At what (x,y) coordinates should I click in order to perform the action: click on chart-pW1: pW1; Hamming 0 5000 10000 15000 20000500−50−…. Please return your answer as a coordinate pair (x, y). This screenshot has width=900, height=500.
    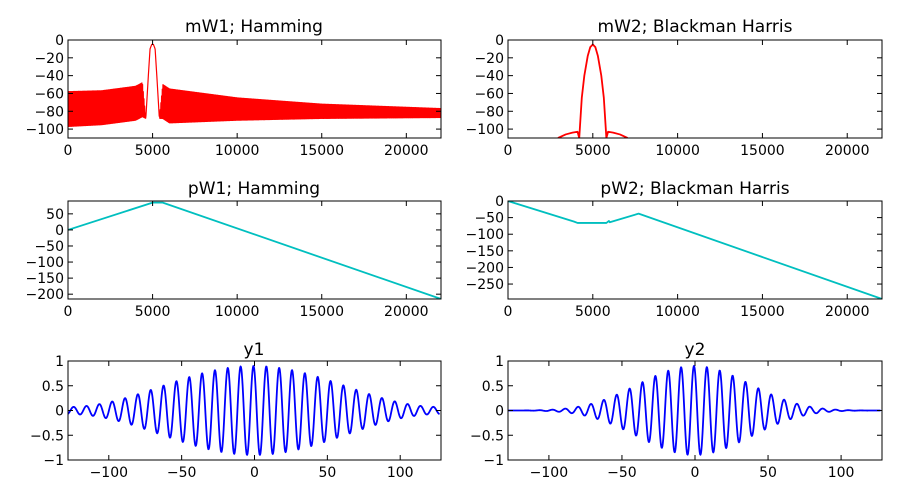
    Looking at the image, I should click on (234, 249).